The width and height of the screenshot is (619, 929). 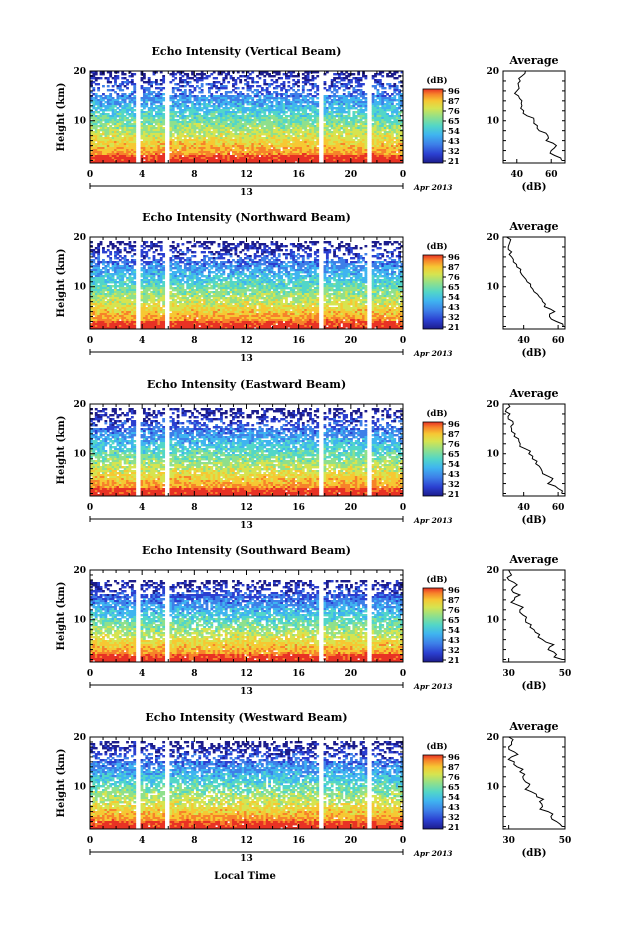 I want to click on x-axis-label: Local Time, so click(x=245, y=876).